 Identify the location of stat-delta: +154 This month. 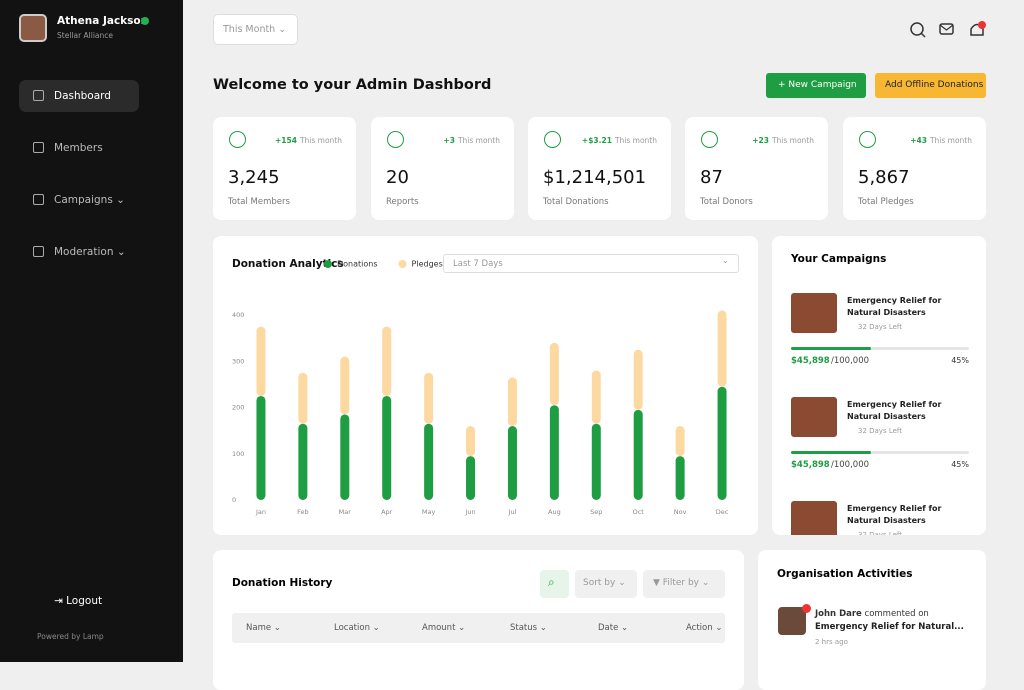
(308, 140).